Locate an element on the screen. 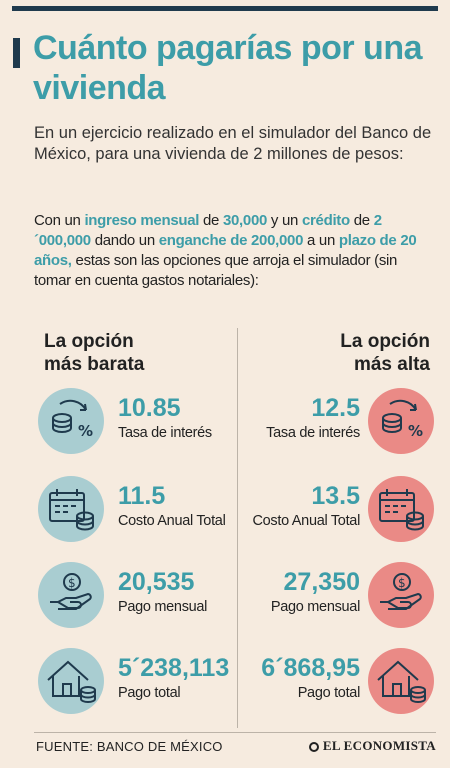 The height and width of the screenshot is (768, 450). high-total-label: Pago total is located at coordinates (329, 693).